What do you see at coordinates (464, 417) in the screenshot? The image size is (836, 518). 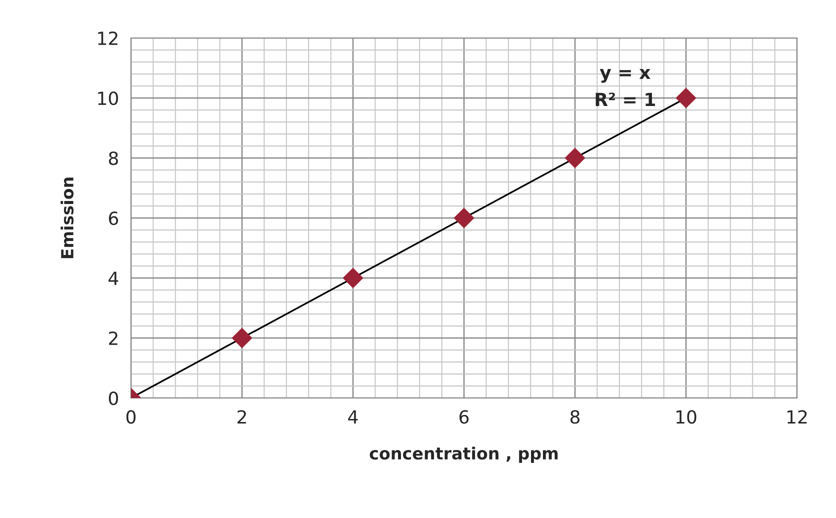 I see `x-tick-label: 6` at bounding box center [464, 417].